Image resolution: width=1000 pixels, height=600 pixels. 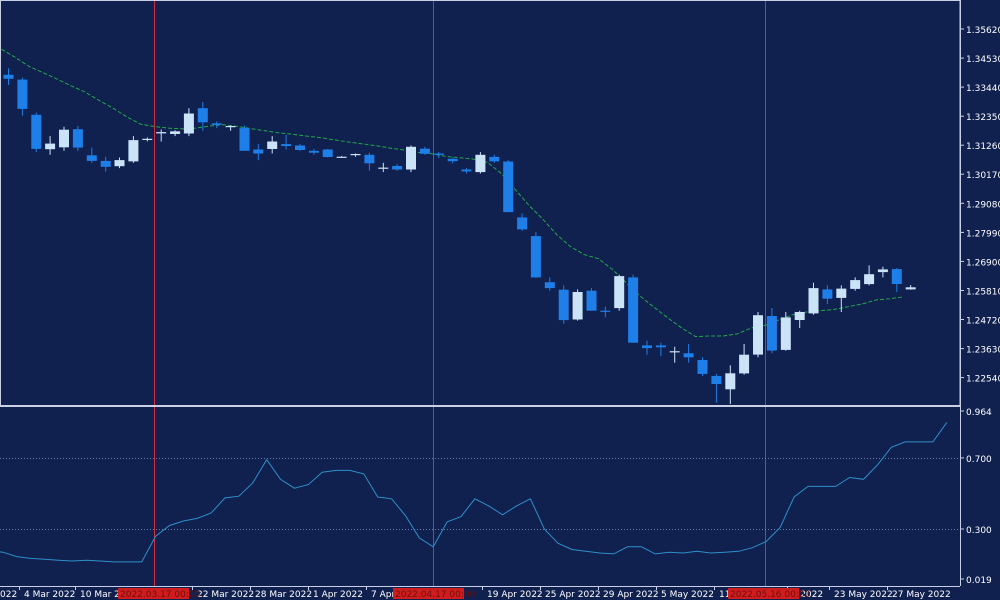 I want to click on time-tick-label: 7 Apr, so click(x=383, y=595).